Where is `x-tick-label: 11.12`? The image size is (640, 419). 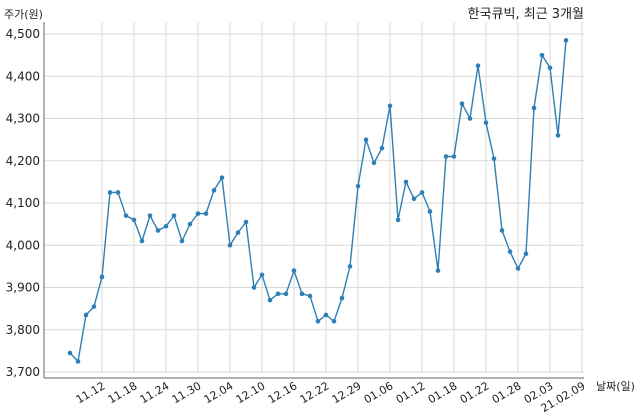
x-tick-label: 11.12 is located at coordinates (91, 392).